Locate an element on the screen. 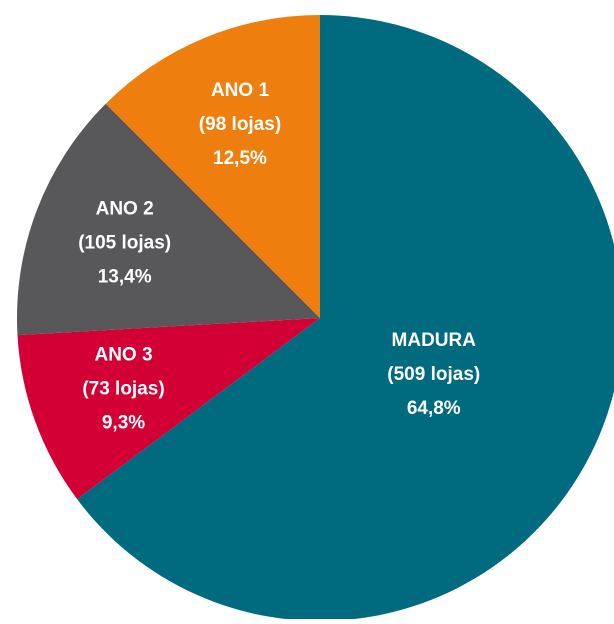 The width and height of the screenshot is (614, 624). slice-category: ANO 2 is located at coordinates (125, 209).